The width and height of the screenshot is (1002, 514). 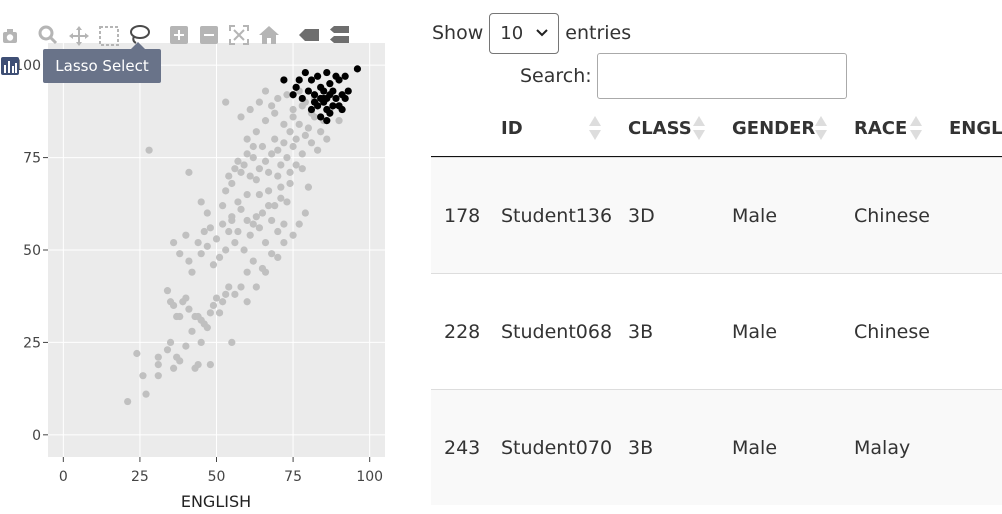 I want to click on column-header-race: RACE, so click(x=881, y=128).